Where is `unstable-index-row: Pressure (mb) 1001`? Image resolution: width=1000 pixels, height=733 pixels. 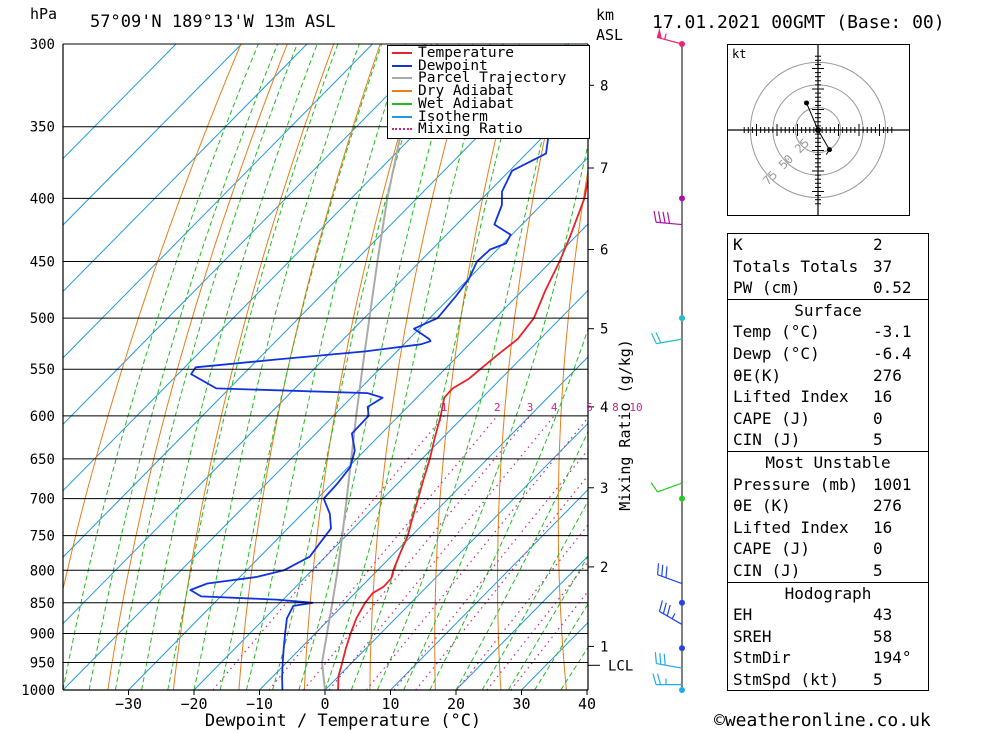 unstable-index-row: Pressure (mb) 1001 is located at coordinates (828, 485).